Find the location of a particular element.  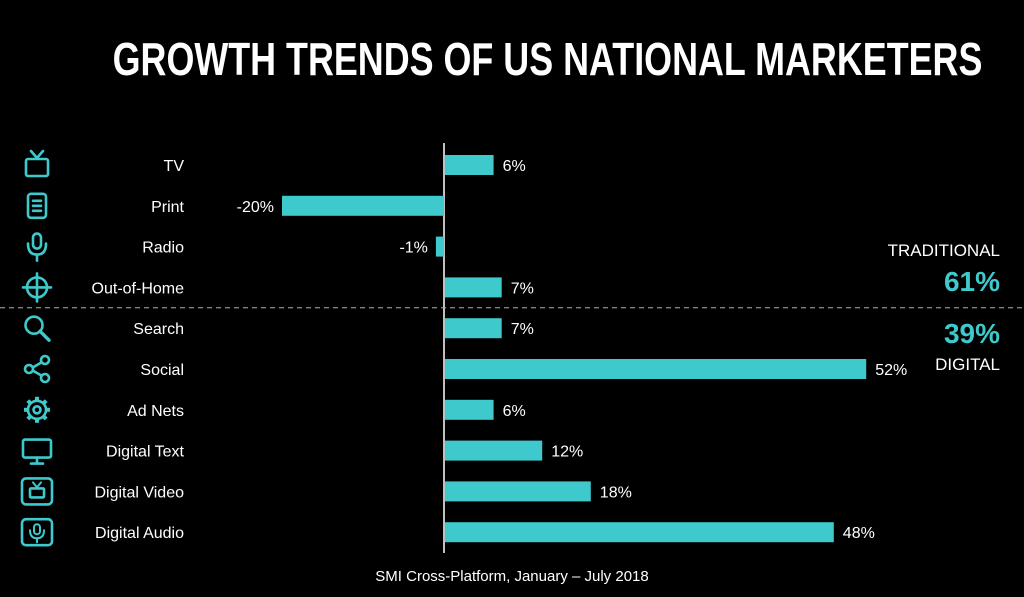

bar-row: Radio -1% is located at coordinates (235, 247).